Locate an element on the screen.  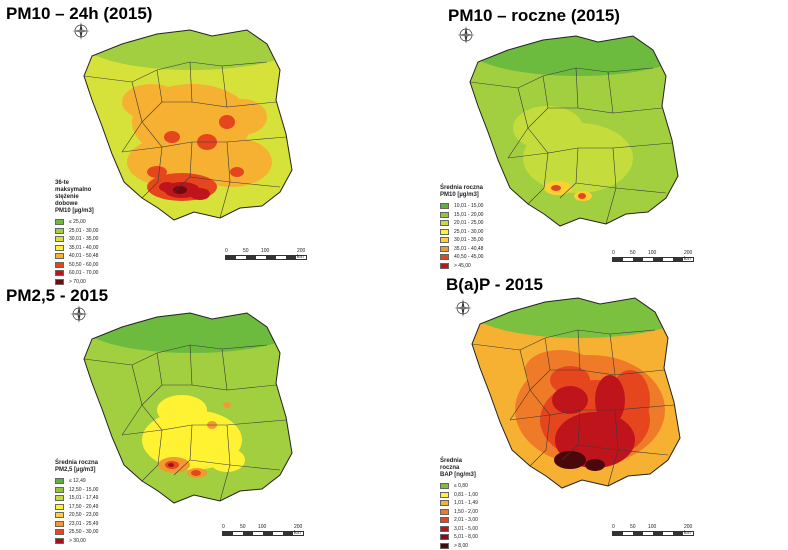
legend-item: 10,01 - 15,00 is located at coordinates (461, 206).